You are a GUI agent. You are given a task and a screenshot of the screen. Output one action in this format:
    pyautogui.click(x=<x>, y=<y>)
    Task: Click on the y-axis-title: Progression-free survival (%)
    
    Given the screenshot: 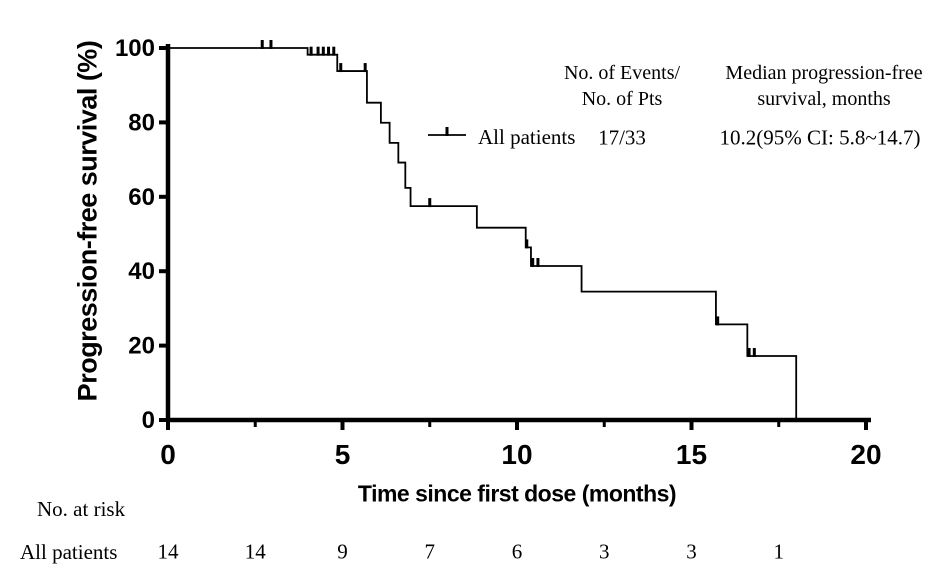 What is the action you would take?
    pyautogui.click(x=87, y=221)
    